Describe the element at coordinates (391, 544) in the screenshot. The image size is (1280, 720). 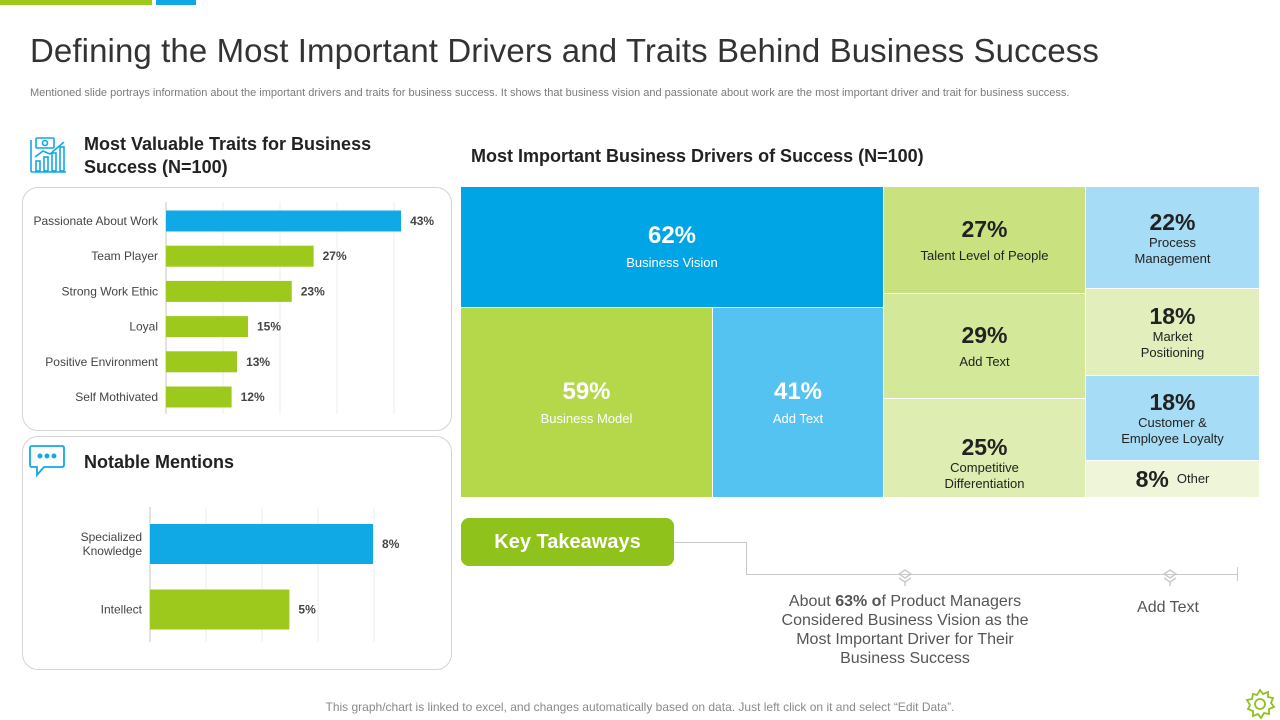
I see `bar-value: 8%` at that location.